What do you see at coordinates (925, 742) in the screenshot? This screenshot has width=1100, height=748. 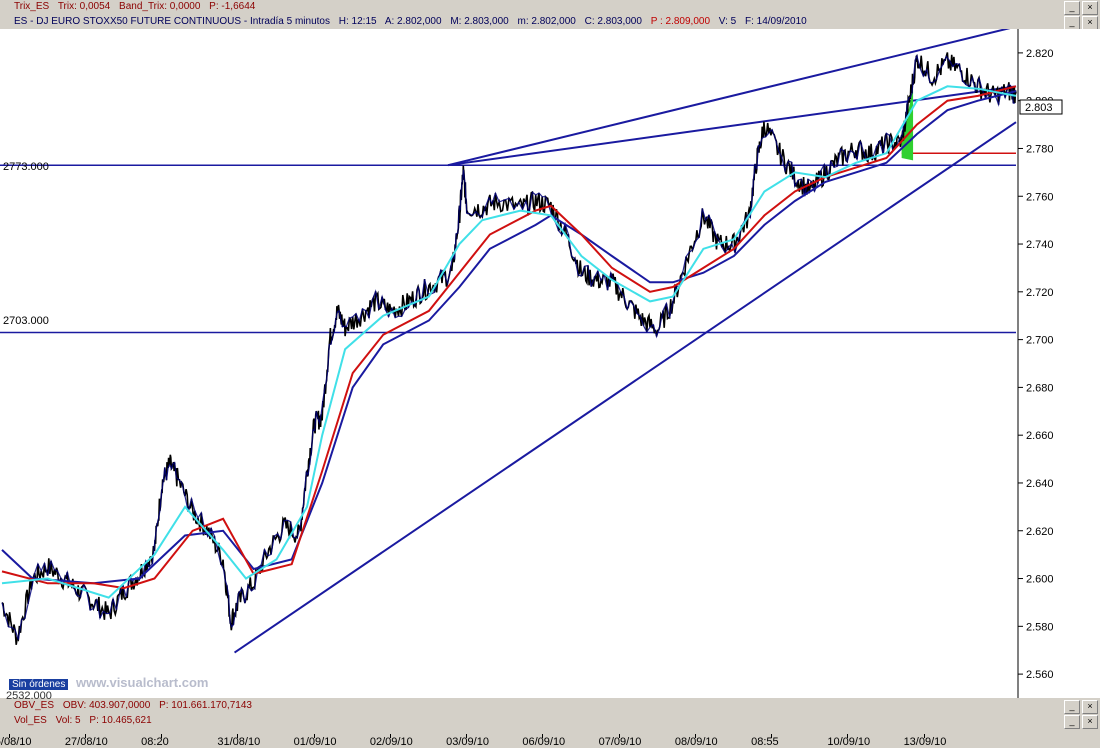 I see `x-tick-label: 13/09/10` at bounding box center [925, 742].